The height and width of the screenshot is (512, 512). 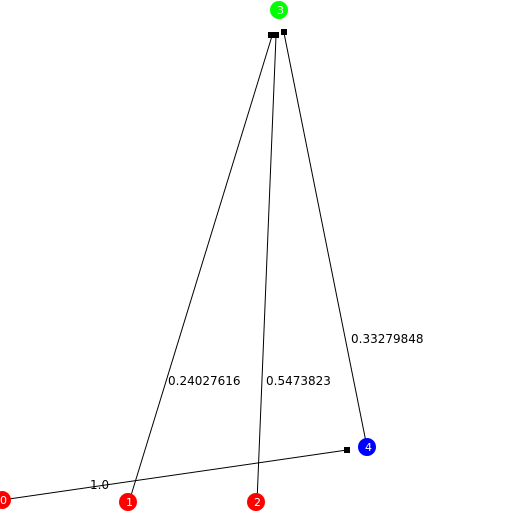 I want to click on edge-label-0-4: 1.0, so click(x=99, y=485).